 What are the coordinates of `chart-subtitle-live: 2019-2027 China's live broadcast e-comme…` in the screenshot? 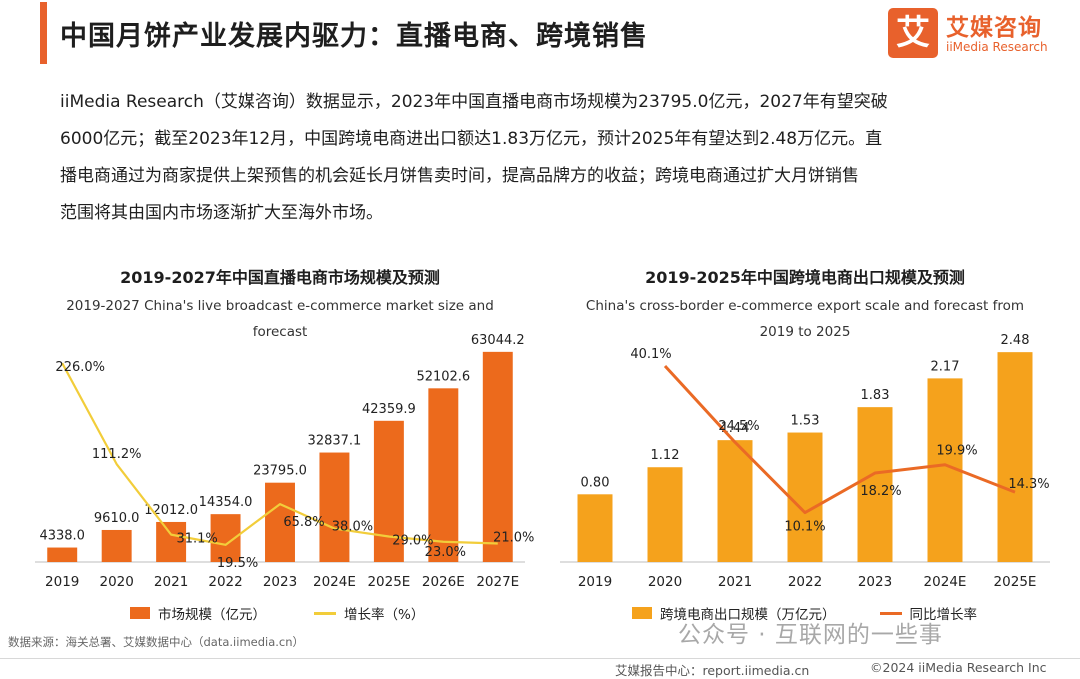 It's located at (280, 319).